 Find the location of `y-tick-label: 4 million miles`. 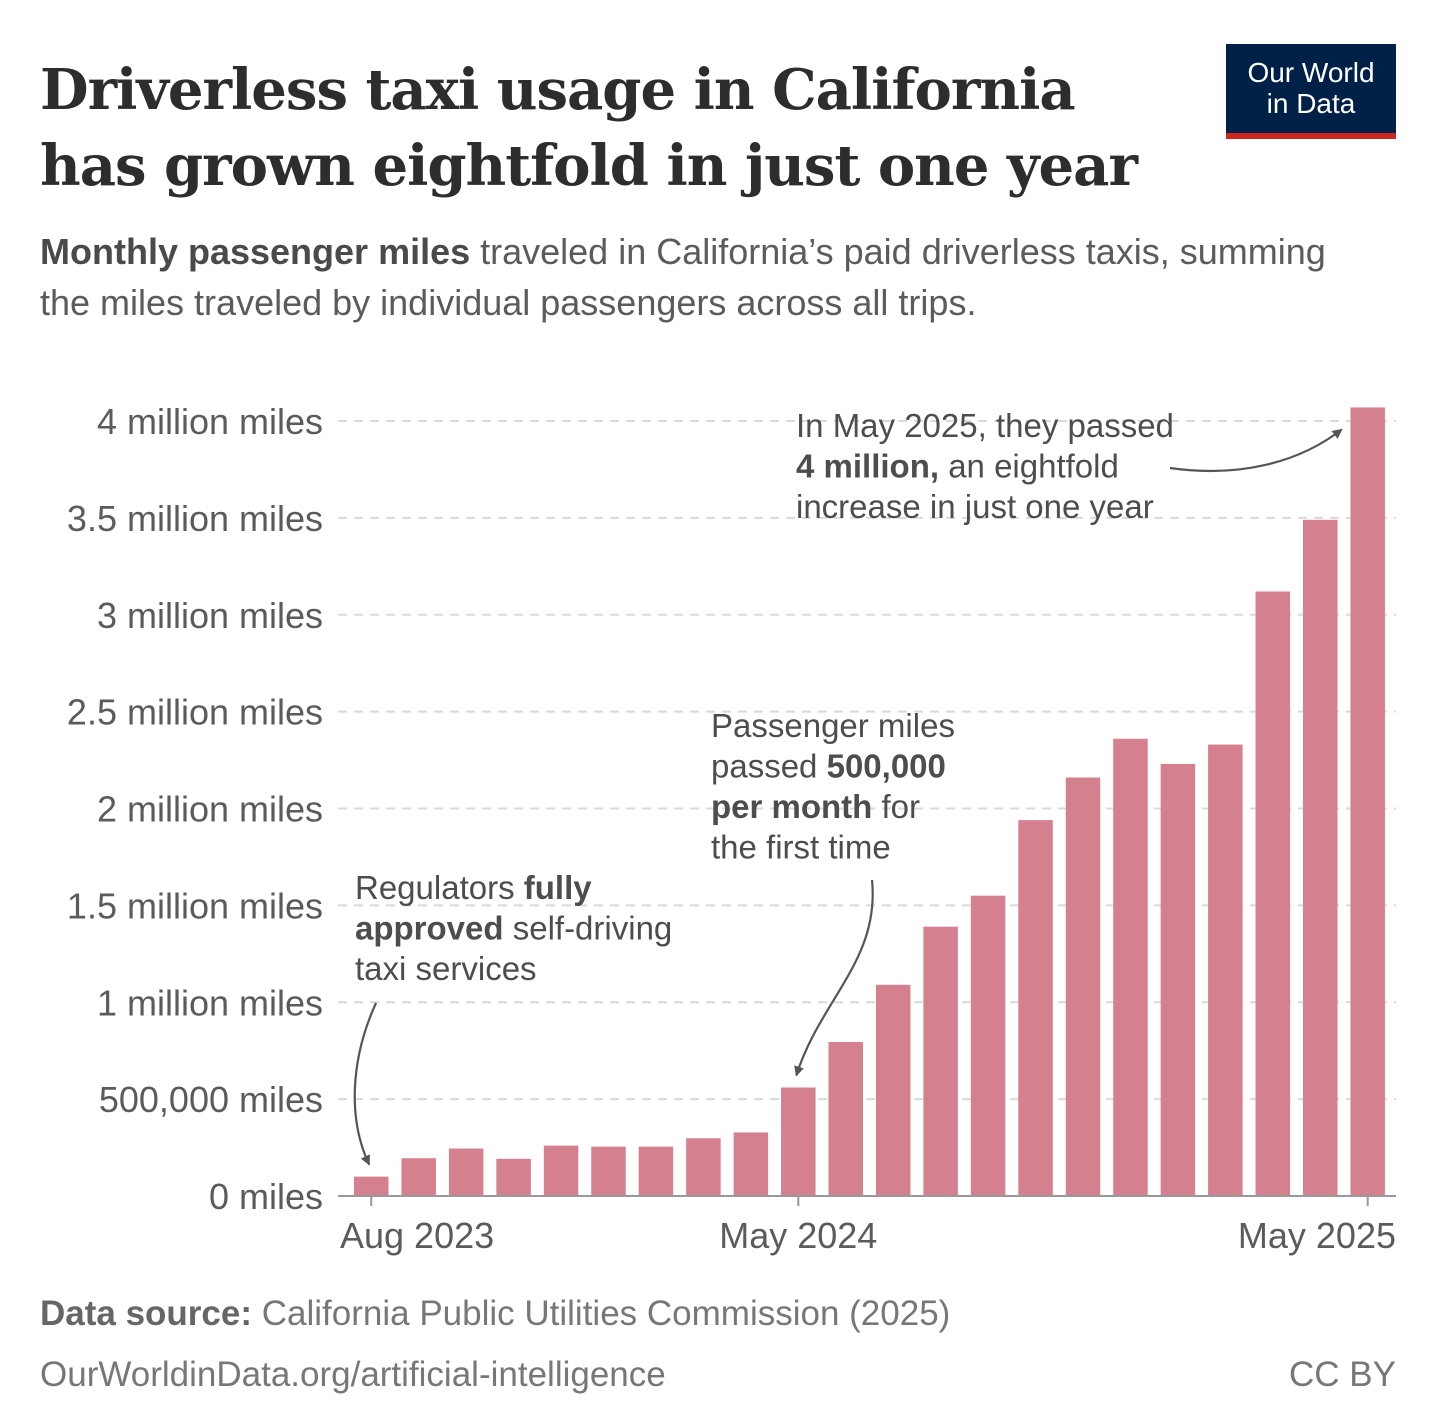

y-tick-label: 4 million miles is located at coordinates (210, 421).